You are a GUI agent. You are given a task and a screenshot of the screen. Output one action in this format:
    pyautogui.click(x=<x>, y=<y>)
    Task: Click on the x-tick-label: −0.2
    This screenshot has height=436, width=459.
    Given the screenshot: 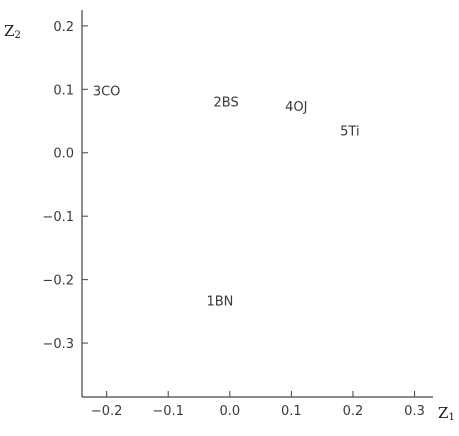 What is the action you would take?
    pyautogui.click(x=107, y=411)
    